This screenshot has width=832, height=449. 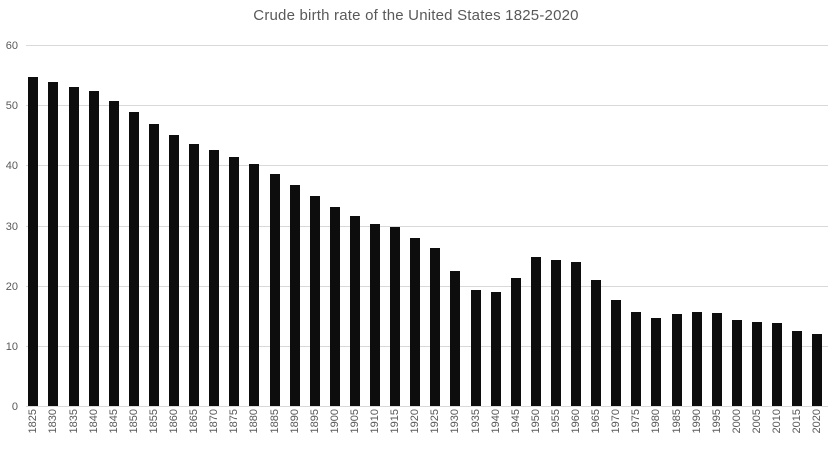 I want to click on x-tick-label-1995: 1995, so click(x=716, y=421).